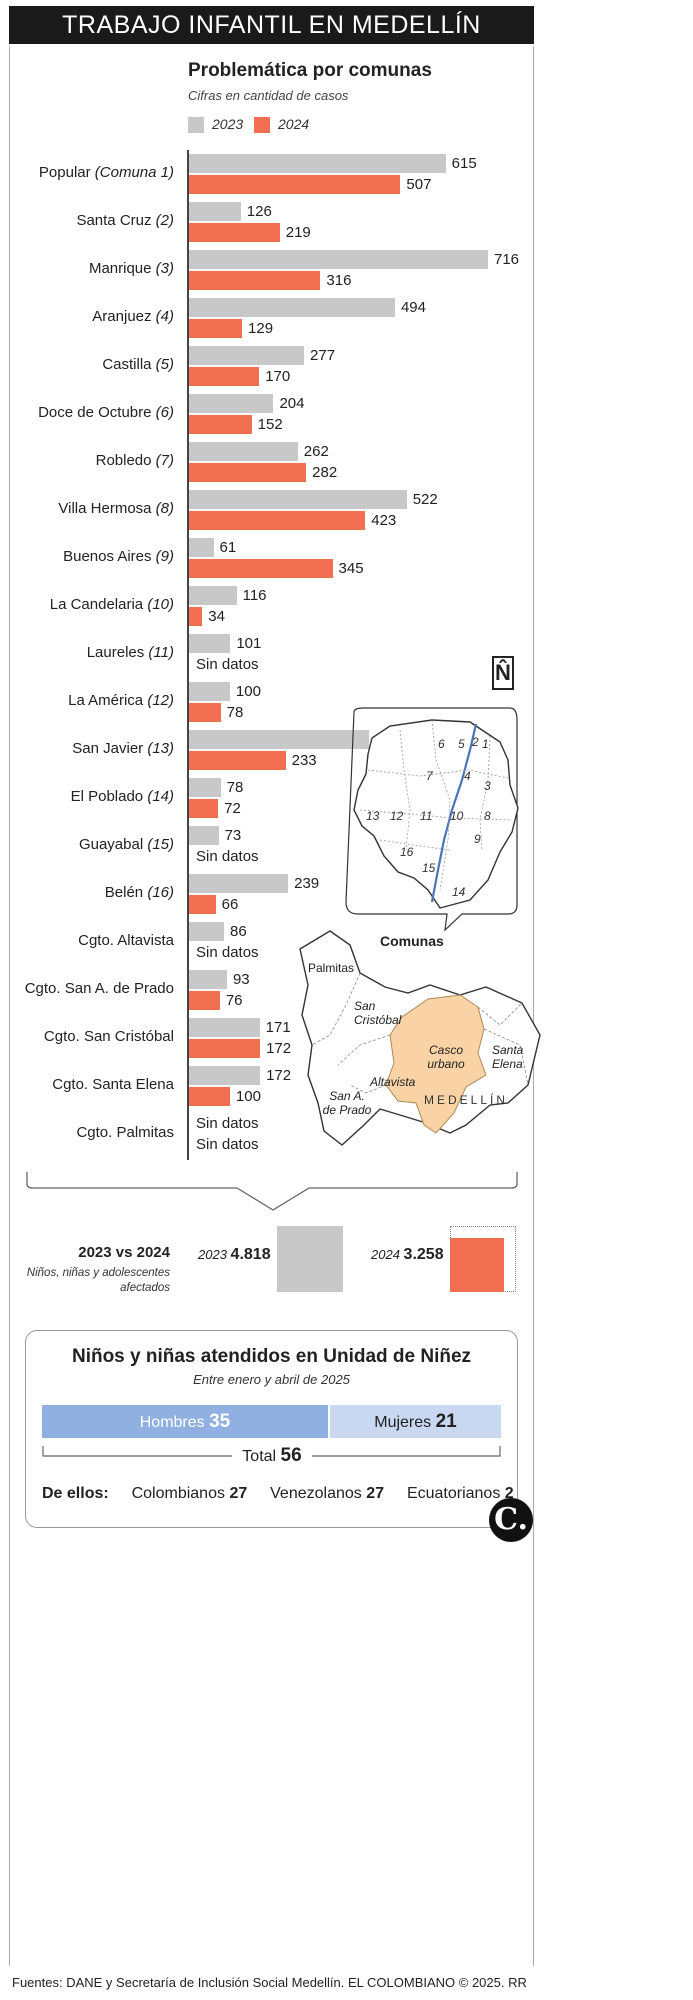 The height and width of the screenshot is (2000, 693). What do you see at coordinates (105, 508) in the screenshot?
I see `category-name: Villa Hermosa` at bounding box center [105, 508].